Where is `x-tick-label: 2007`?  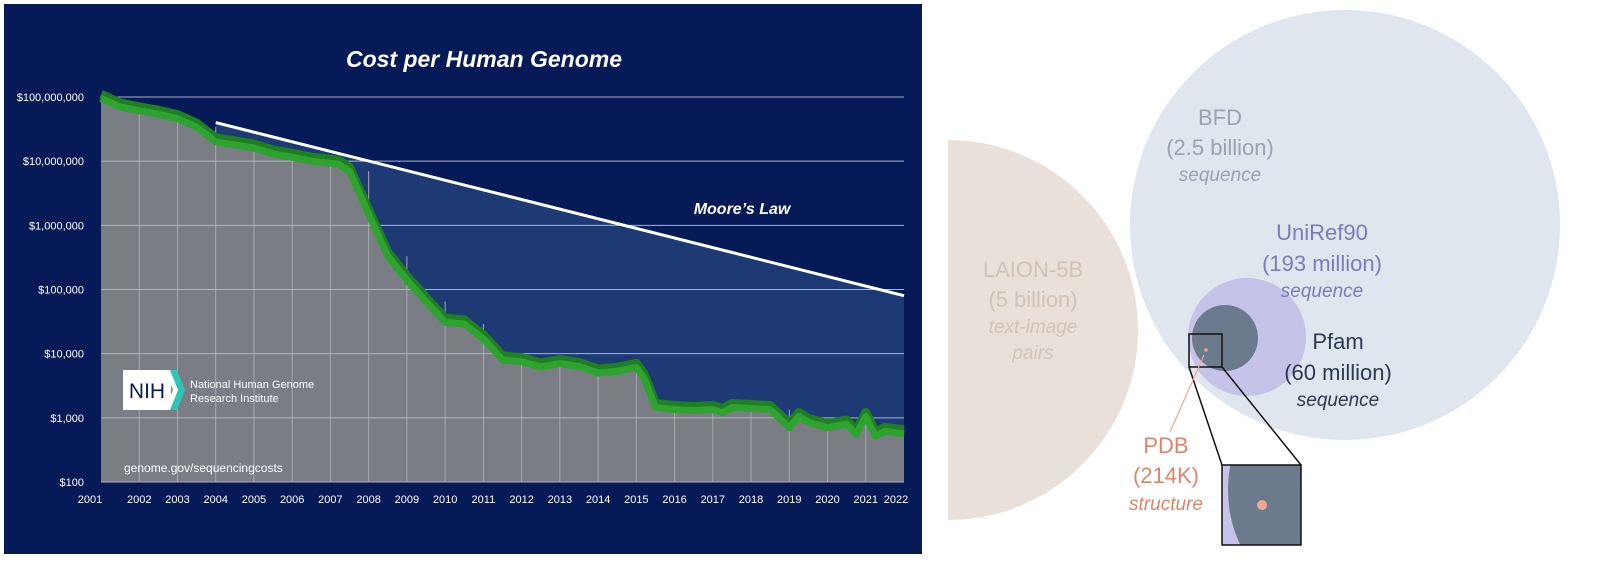 x-tick-label: 2007 is located at coordinates (330, 500).